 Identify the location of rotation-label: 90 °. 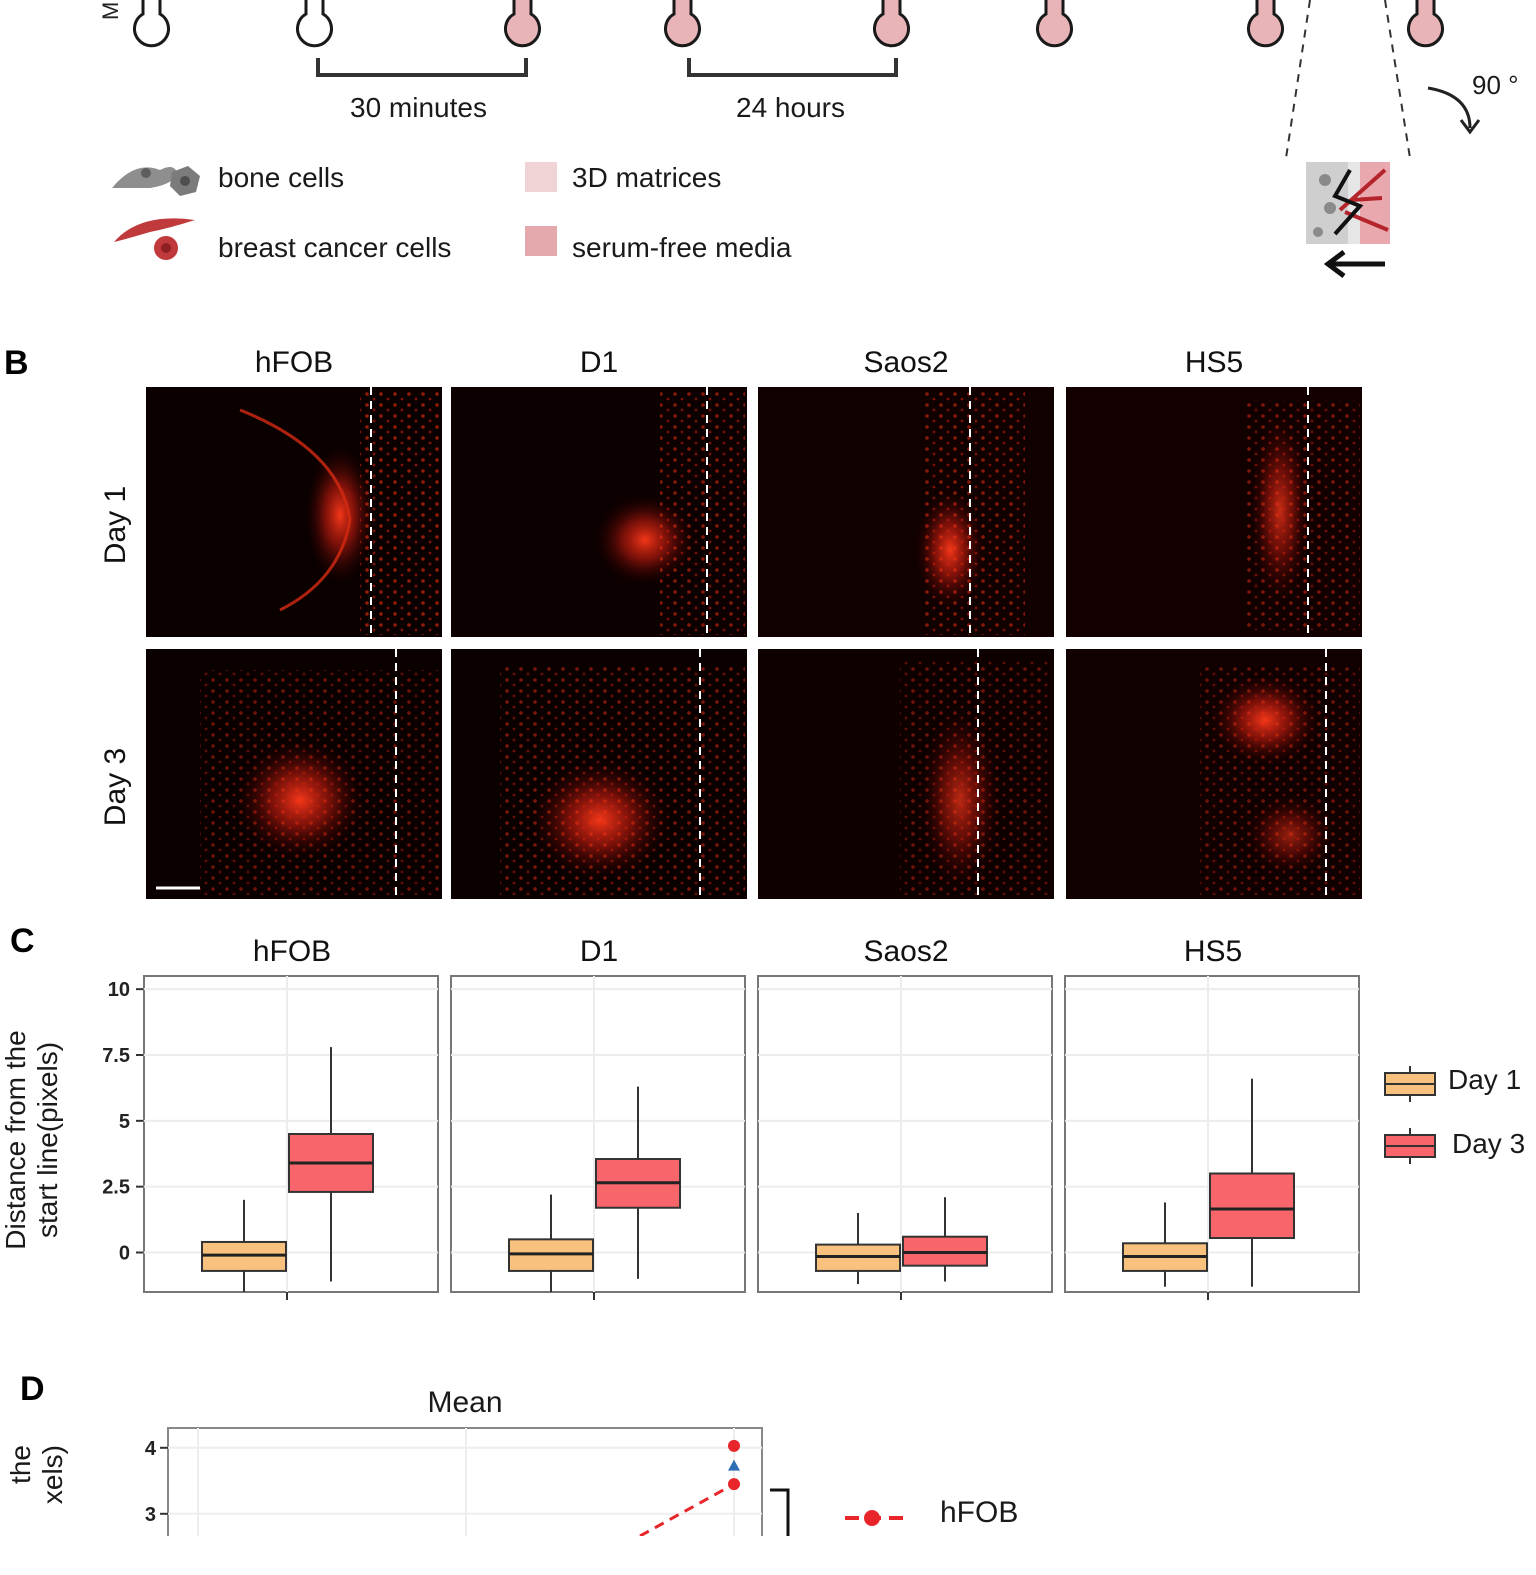
(1495, 85).